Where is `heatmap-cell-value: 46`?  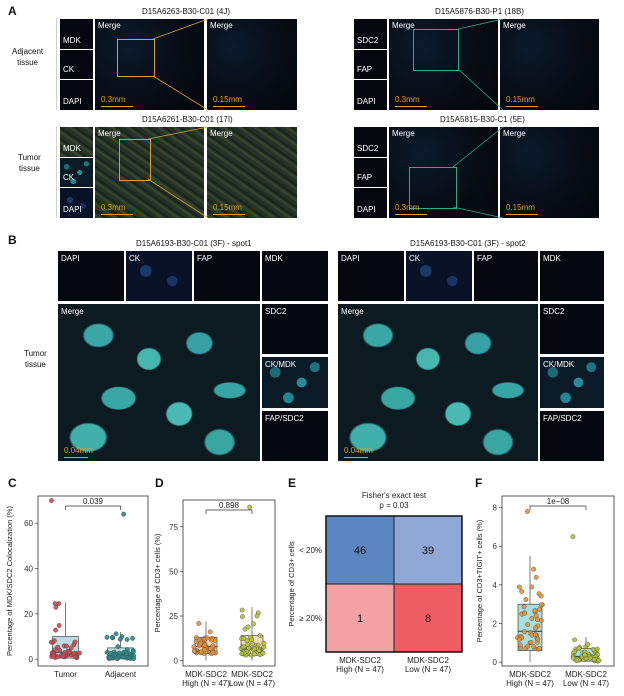
heatmap-cell-value: 46 is located at coordinates (360, 551).